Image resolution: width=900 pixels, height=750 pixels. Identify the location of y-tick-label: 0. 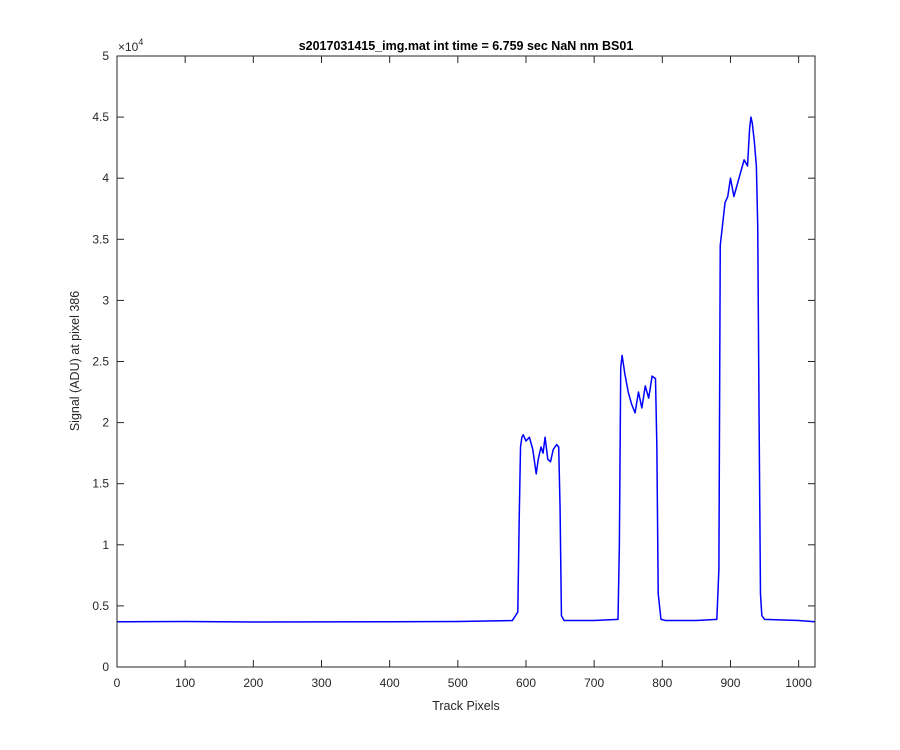
(105, 667).